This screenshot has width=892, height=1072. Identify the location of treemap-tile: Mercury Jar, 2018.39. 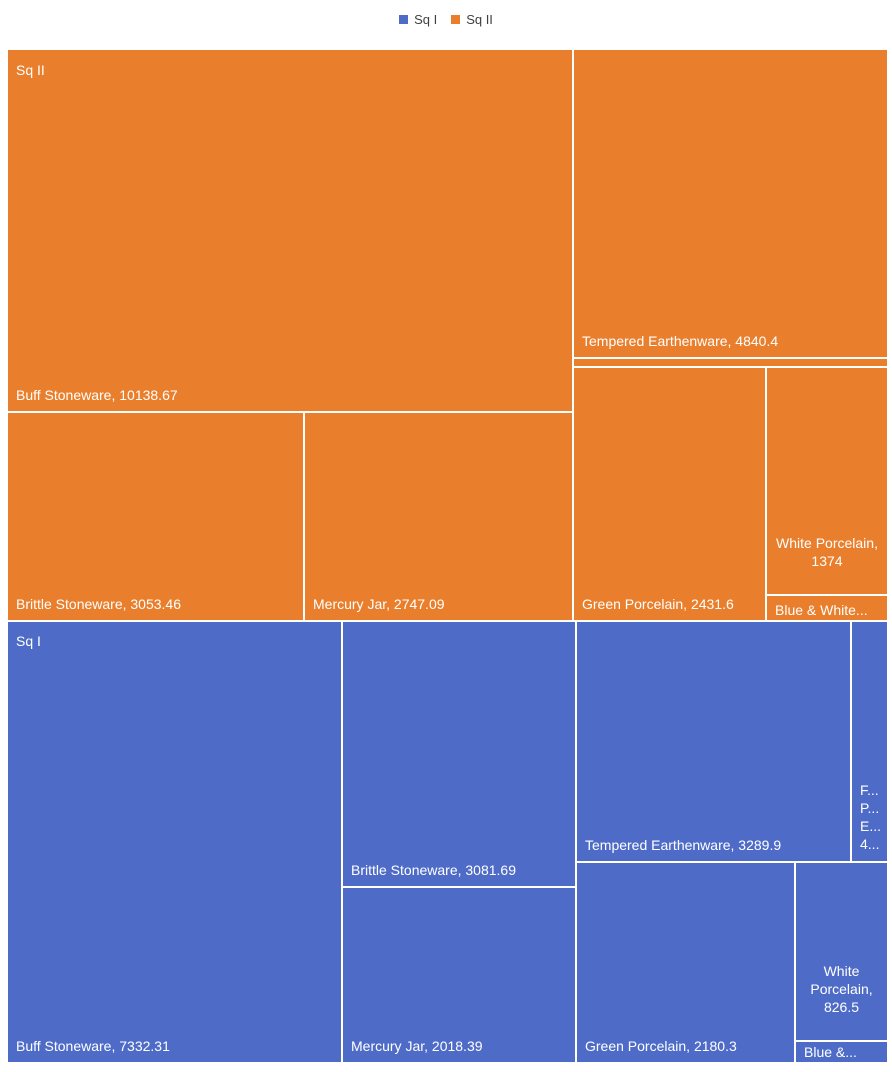
(459, 975).